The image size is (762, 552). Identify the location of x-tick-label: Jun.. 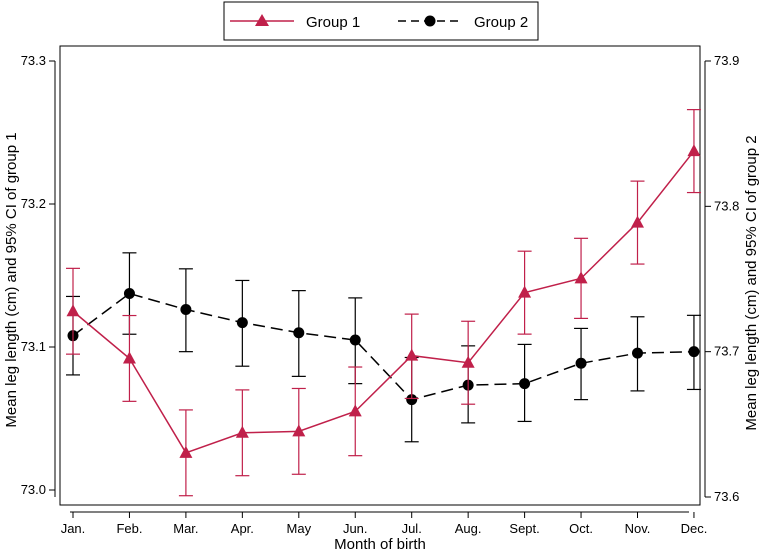
(355, 528).